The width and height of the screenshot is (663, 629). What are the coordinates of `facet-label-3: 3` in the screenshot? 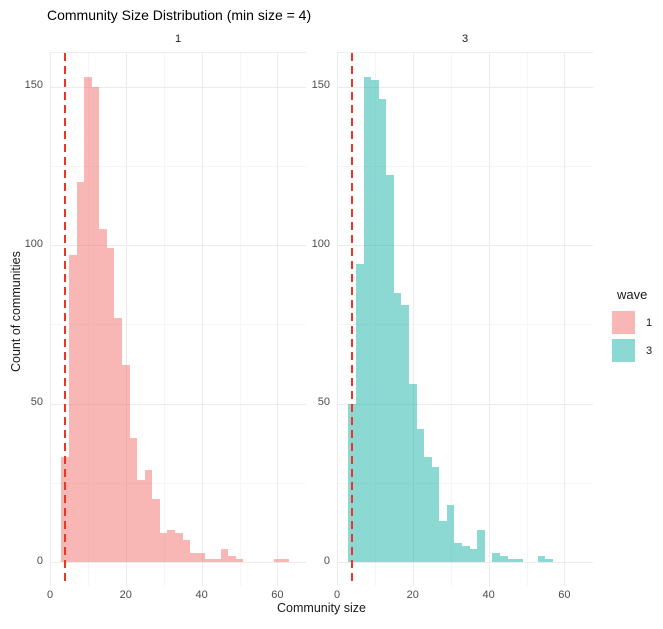 It's located at (465, 39).